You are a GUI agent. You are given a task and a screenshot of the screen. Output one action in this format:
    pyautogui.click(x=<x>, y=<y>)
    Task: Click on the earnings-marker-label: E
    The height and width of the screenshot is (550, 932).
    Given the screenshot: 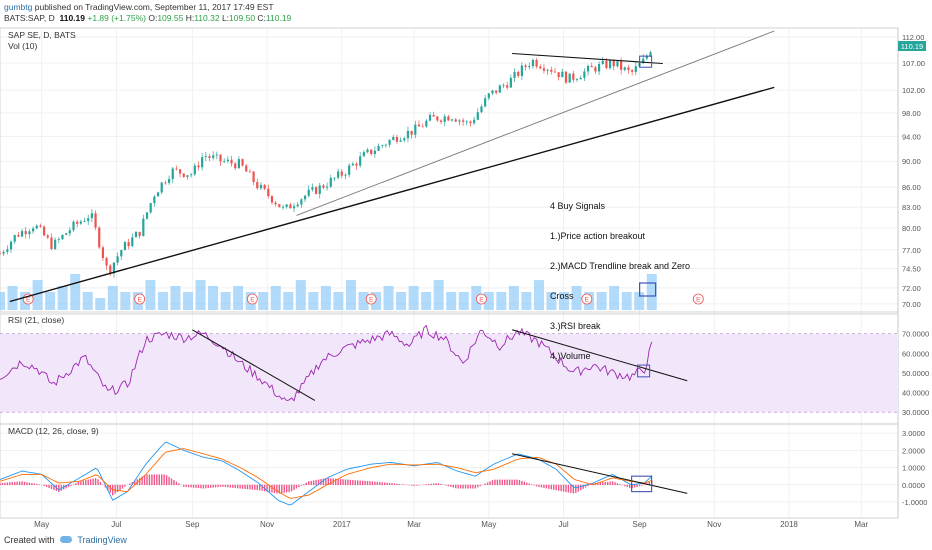 What is the action you would take?
    pyautogui.click(x=587, y=300)
    